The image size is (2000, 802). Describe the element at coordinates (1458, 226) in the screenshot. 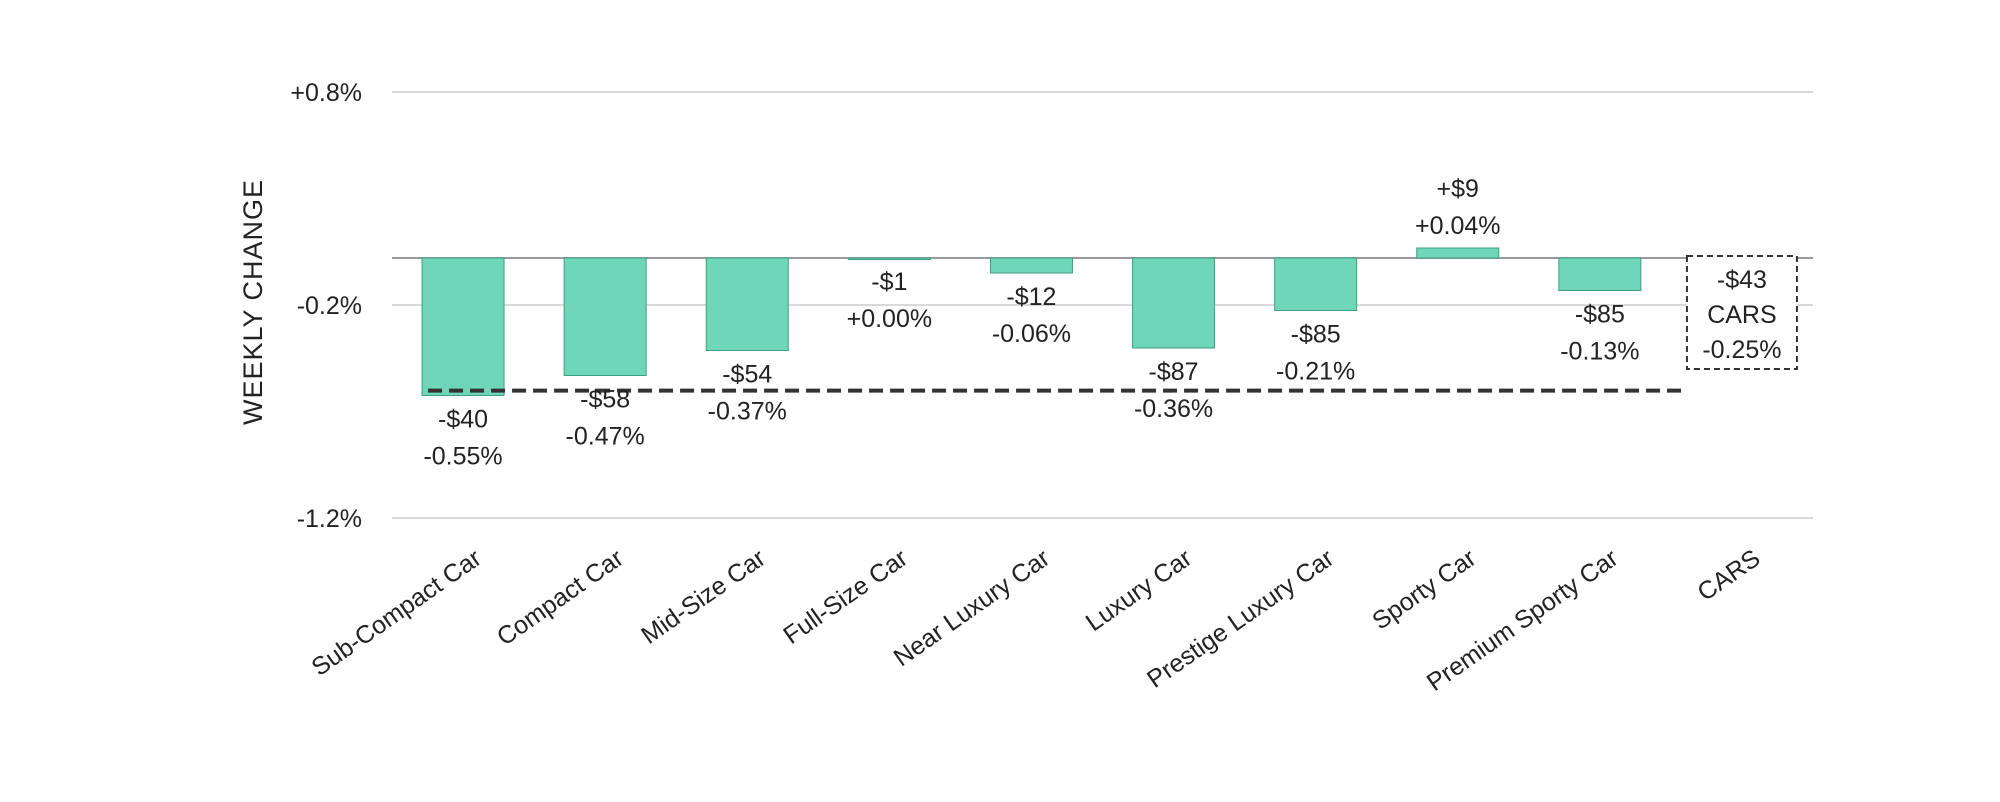

I see `percent-label: +0.04%` at that location.